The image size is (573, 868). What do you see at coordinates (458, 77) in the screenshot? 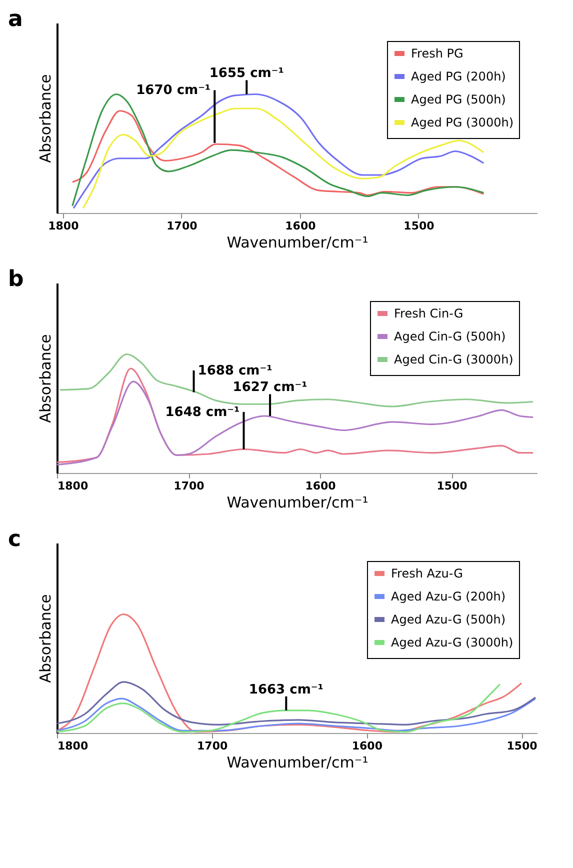
I see `legend-label: Aged PG (200h)` at bounding box center [458, 77].